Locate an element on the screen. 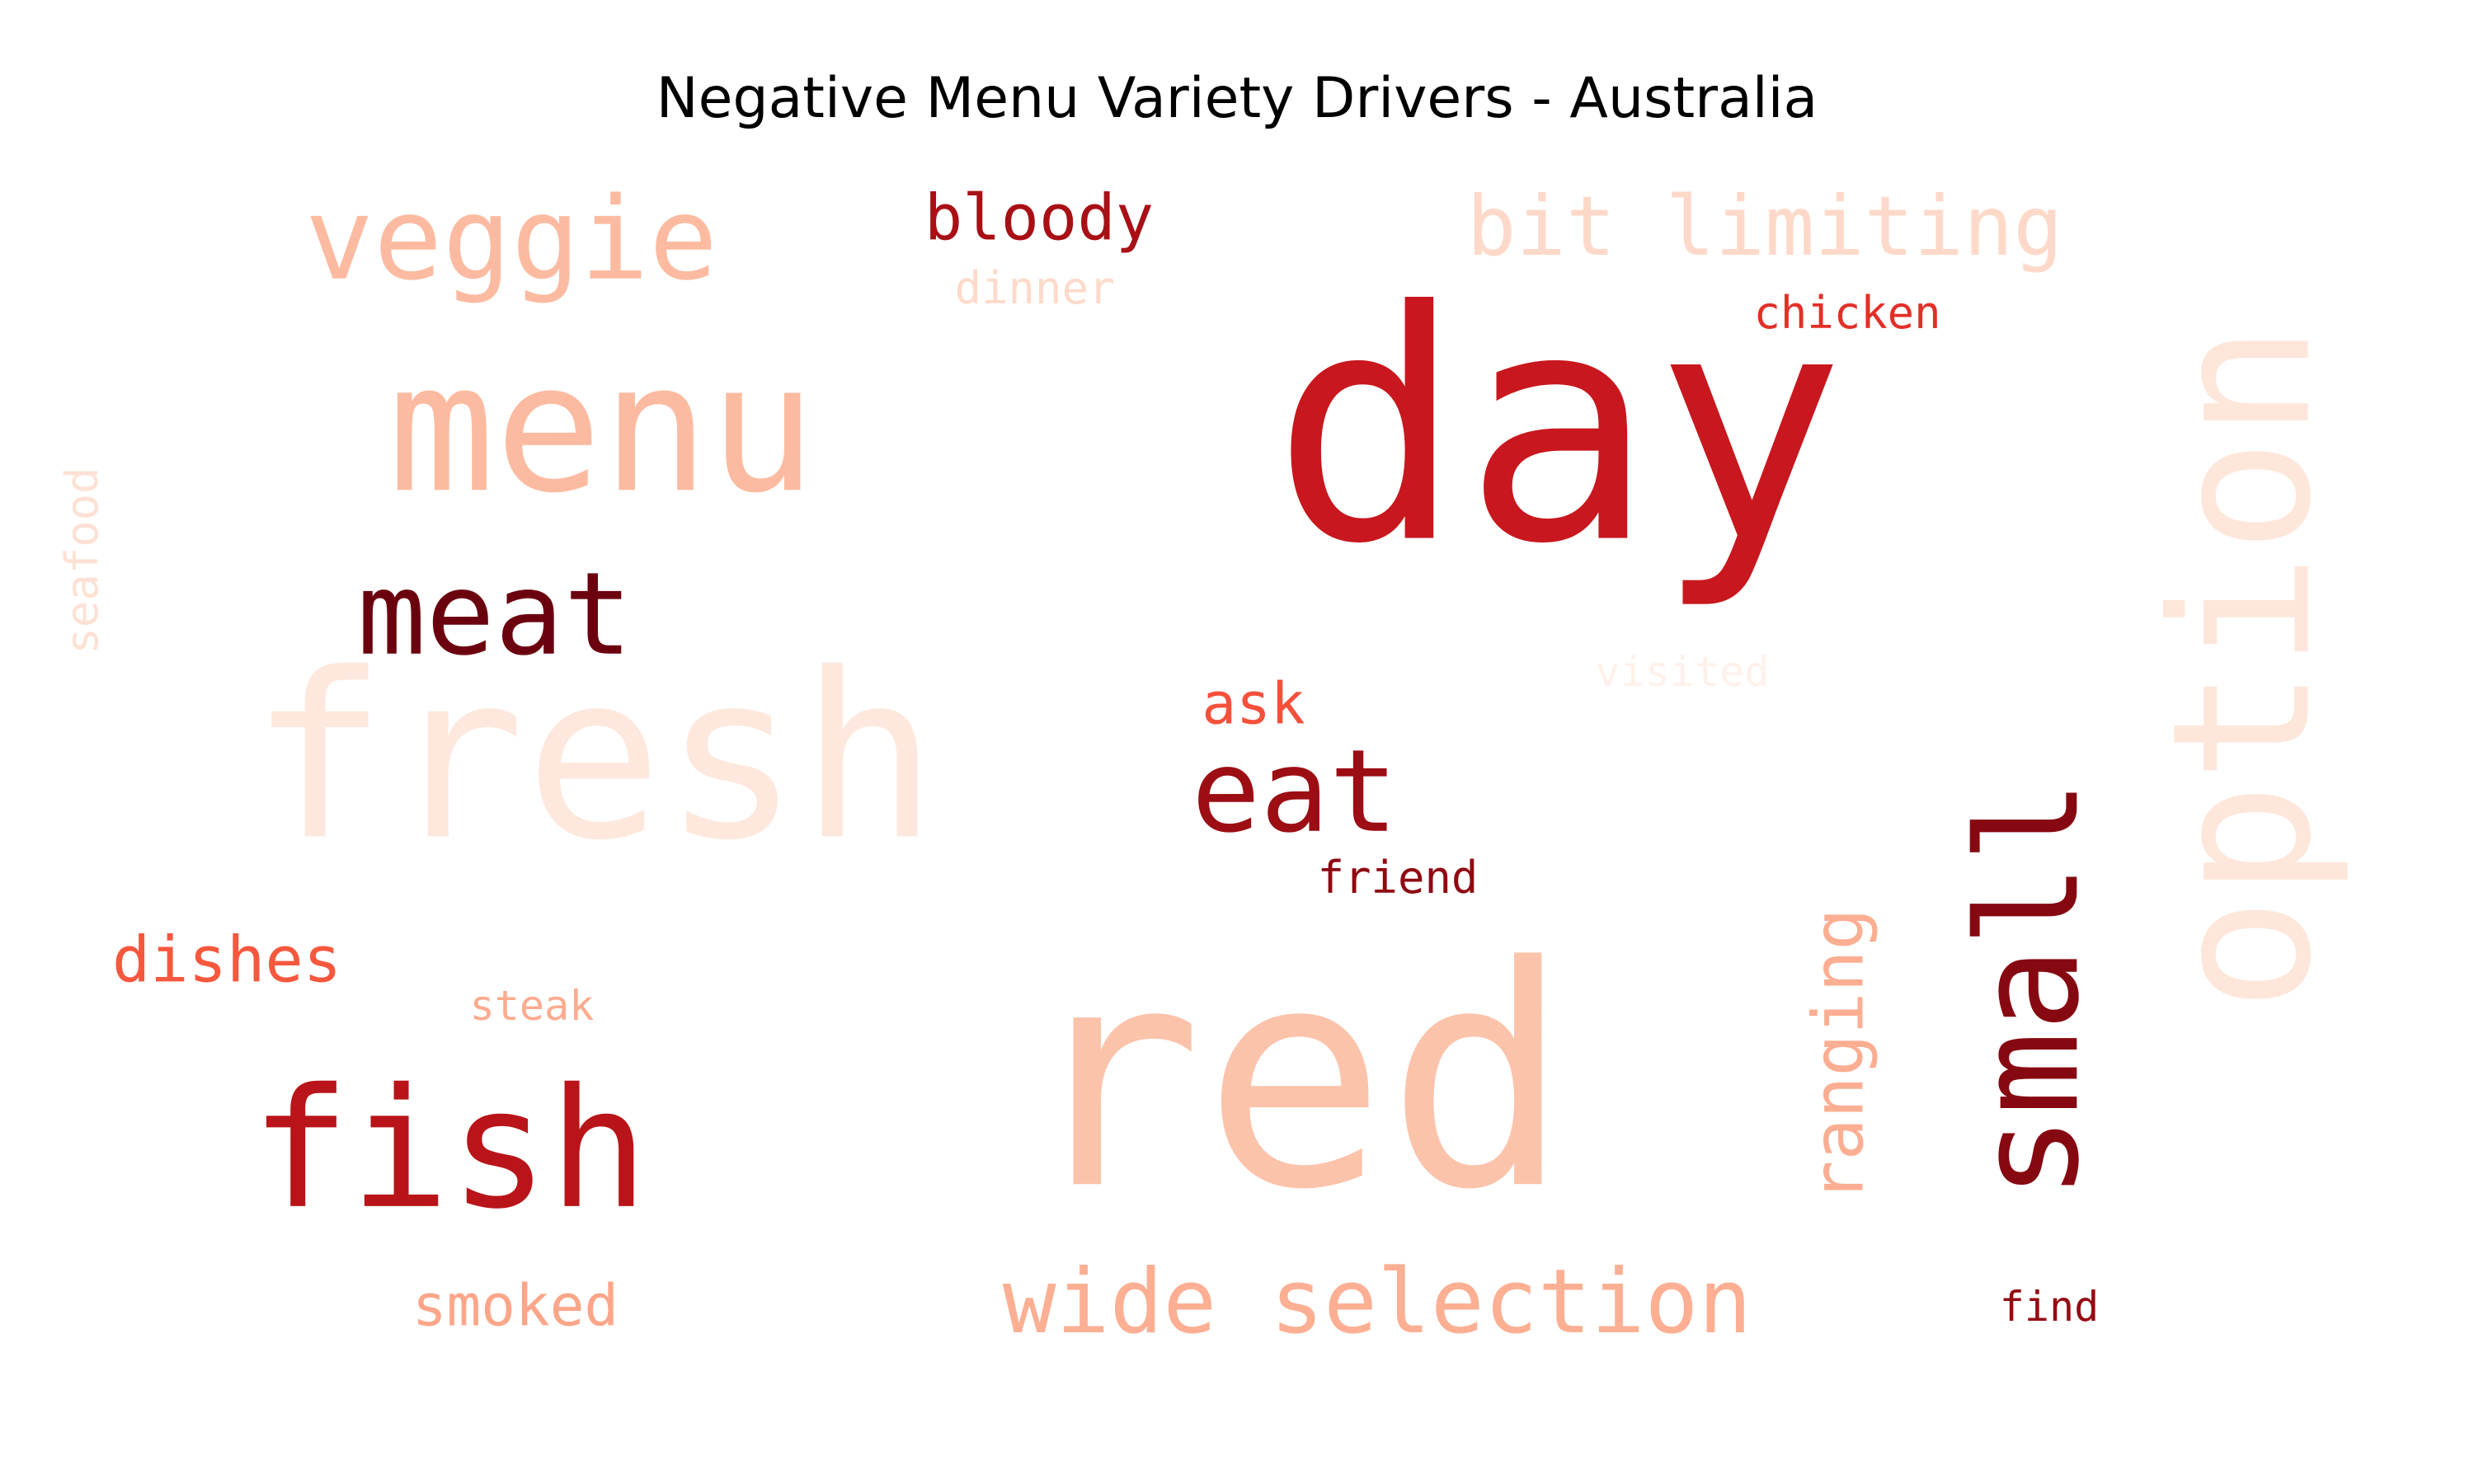 The height and width of the screenshot is (1484, 2474). word-bloody: bloody is located at coordinates (1039, 219).